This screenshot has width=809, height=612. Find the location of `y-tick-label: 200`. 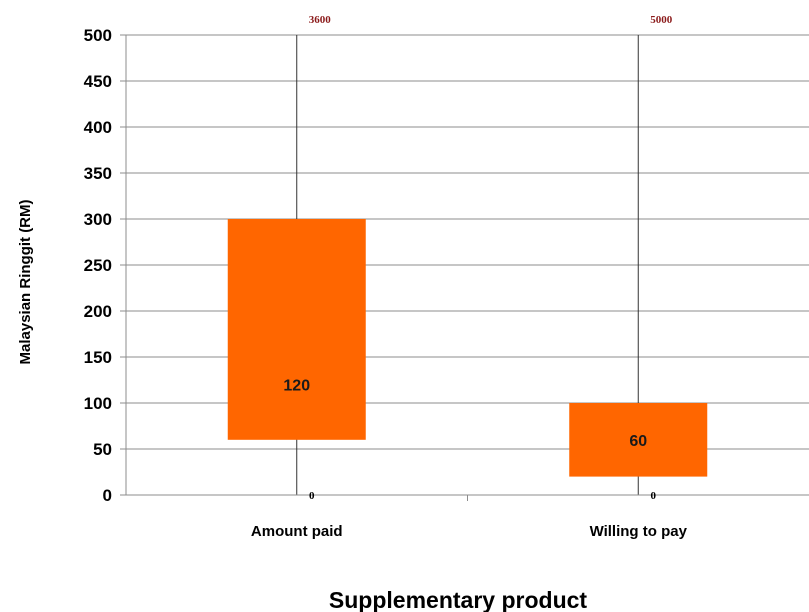

y-tick-label: 200 is located at coordinates (98, 311).